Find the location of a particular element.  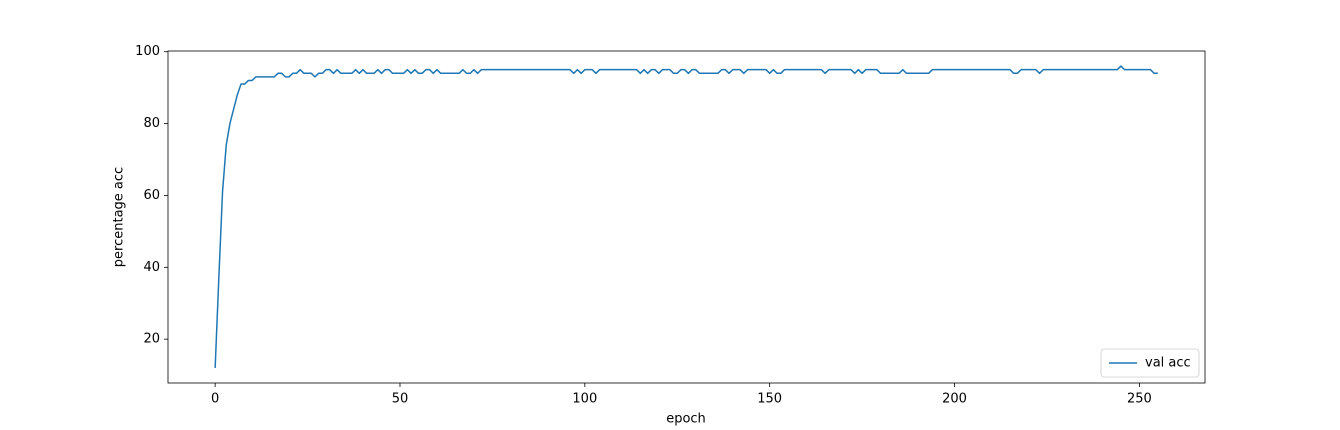

y-tick-label: 80 is located at coordinates (151, 123).